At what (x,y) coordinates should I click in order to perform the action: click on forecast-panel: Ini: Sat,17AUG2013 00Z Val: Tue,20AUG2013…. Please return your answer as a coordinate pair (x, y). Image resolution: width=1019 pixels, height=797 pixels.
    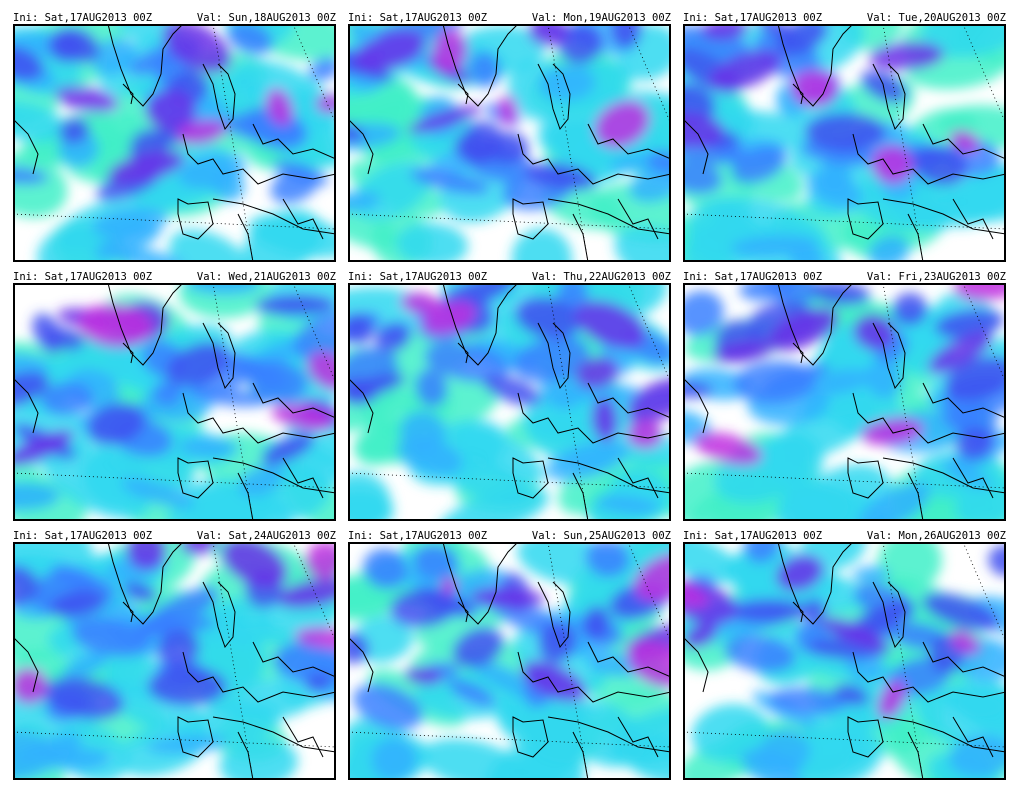
    Looking at the image, I should click on (844, 137).